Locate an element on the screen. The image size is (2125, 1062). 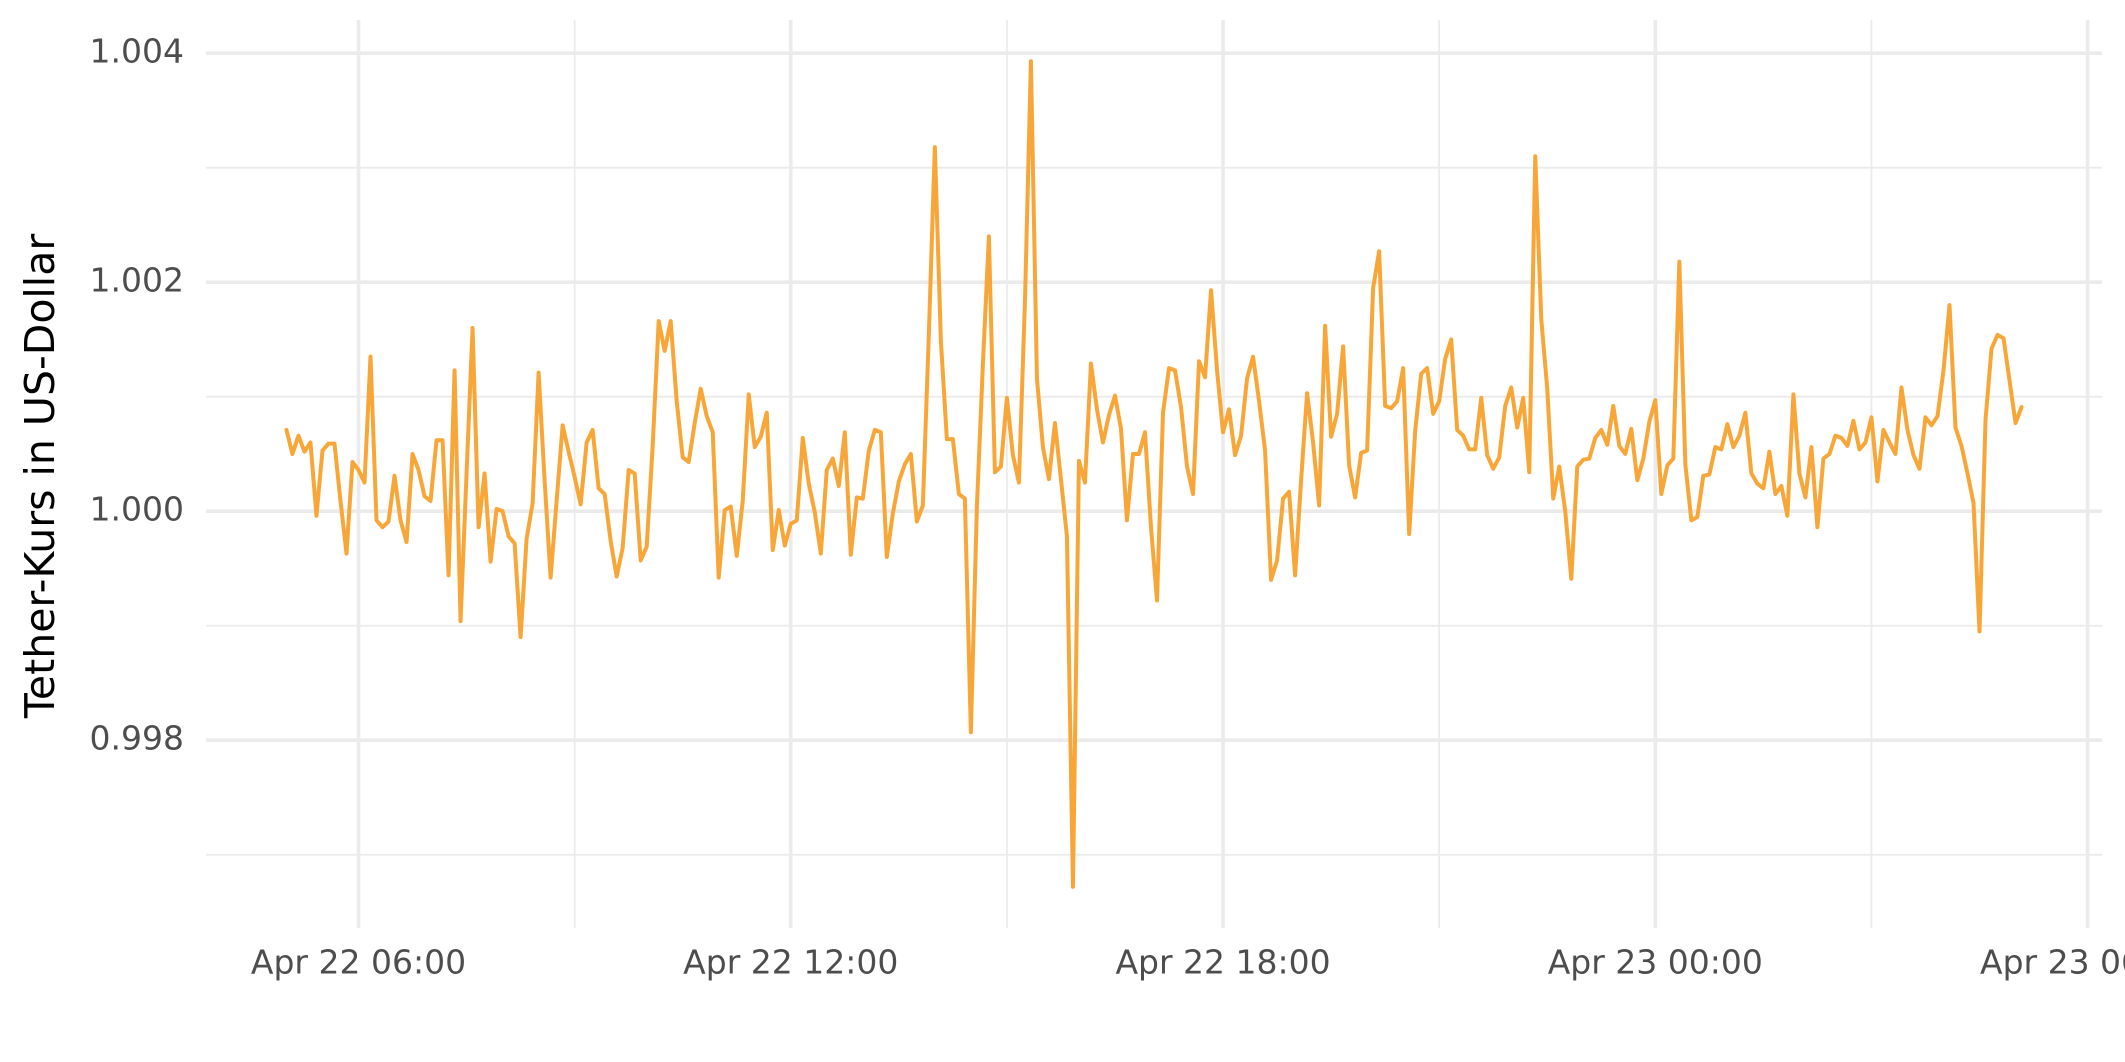
y-tick-label: 1.002 is located at coordinates (137, 280).